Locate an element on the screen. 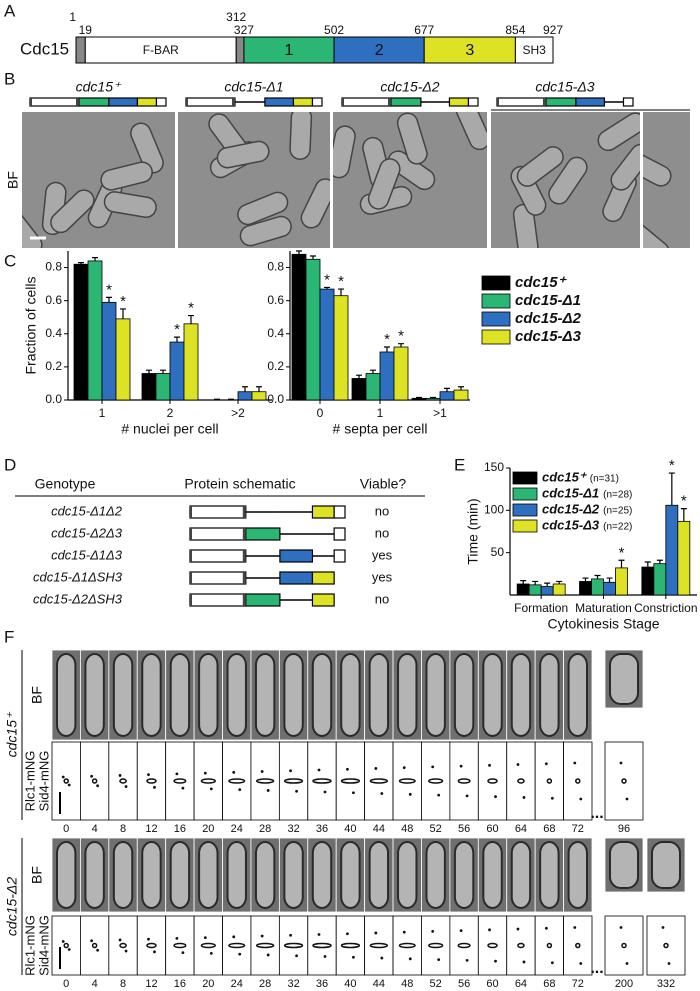 The image size is (700, 991). genotype: cdc15-Δ1Δ3 is located at coordinates (87, 554).